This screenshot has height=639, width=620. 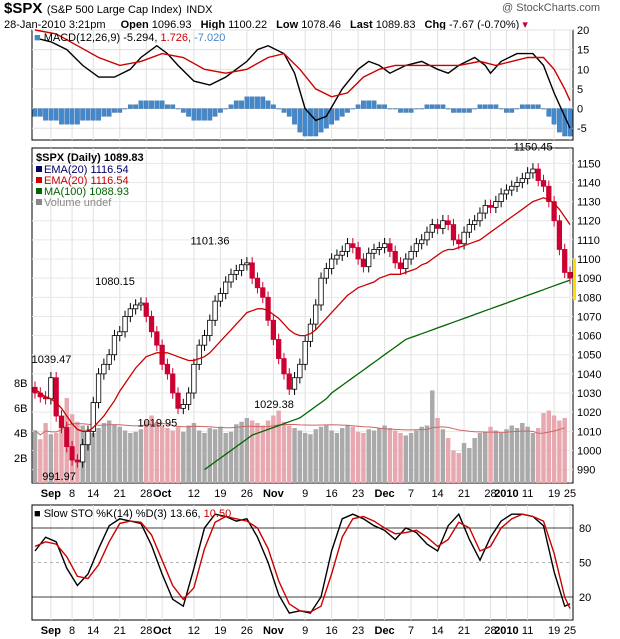 I want to click on price-tick-label: 1000, so click(x=589, y=451).